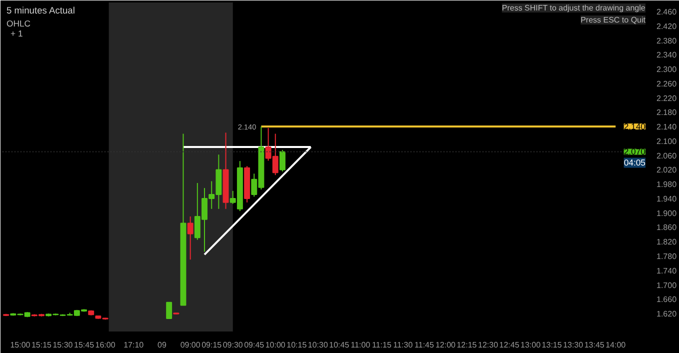  Describe the element at coordinates (667, 26) in the screenshot. I see `y-tick-label: 2.420` at that location.